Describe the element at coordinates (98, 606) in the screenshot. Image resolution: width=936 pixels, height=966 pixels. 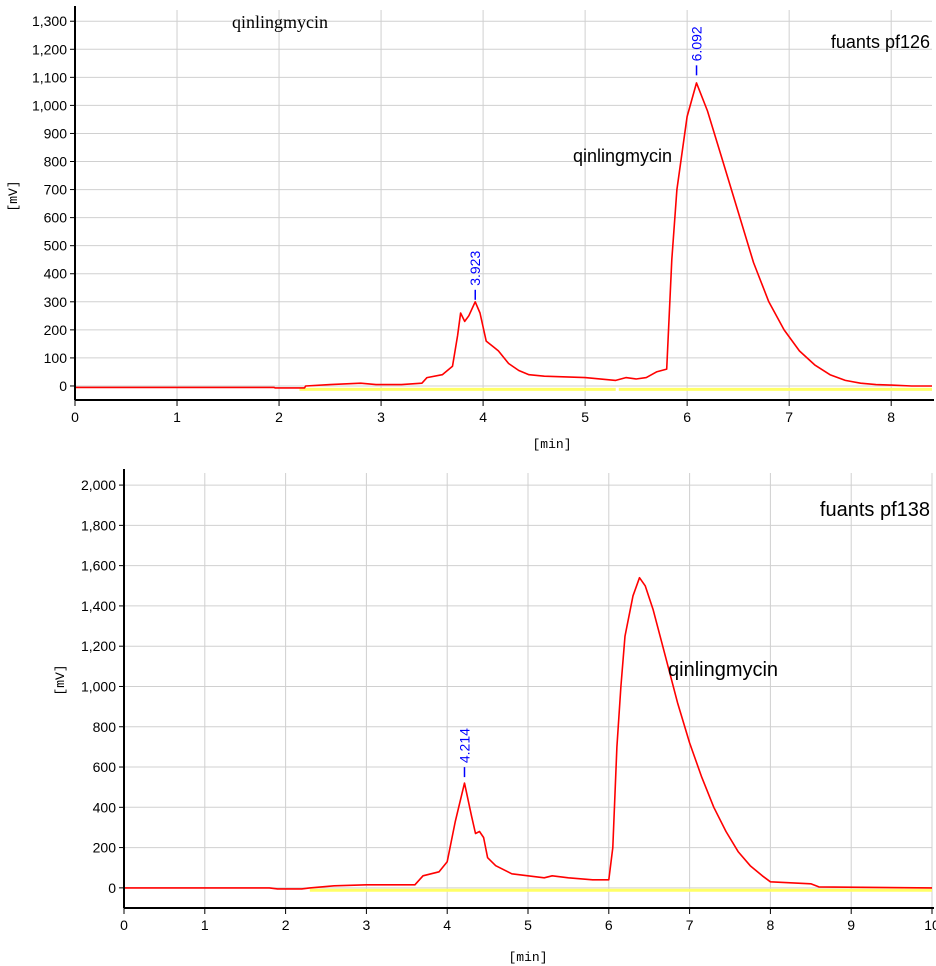
I see `y-tick-label: 1,400` at that location.